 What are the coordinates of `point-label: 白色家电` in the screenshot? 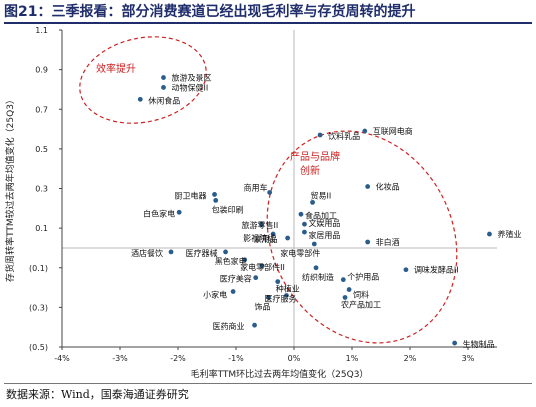 It's located at (159, 213).